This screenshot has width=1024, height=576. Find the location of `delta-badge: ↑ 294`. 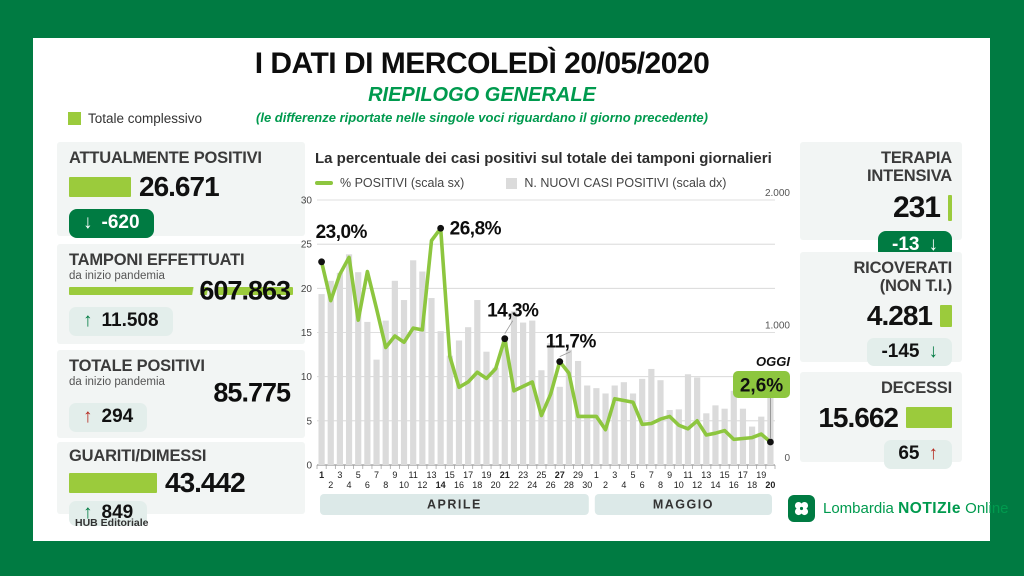

delta-badge: ↑ 294 is located at coordinates (108, 417).